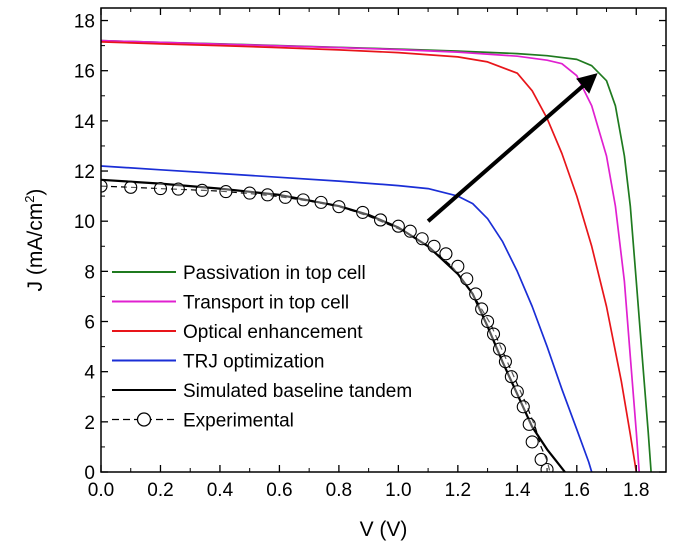  I want to click on y-tick-label: 0, so click(89, 473).